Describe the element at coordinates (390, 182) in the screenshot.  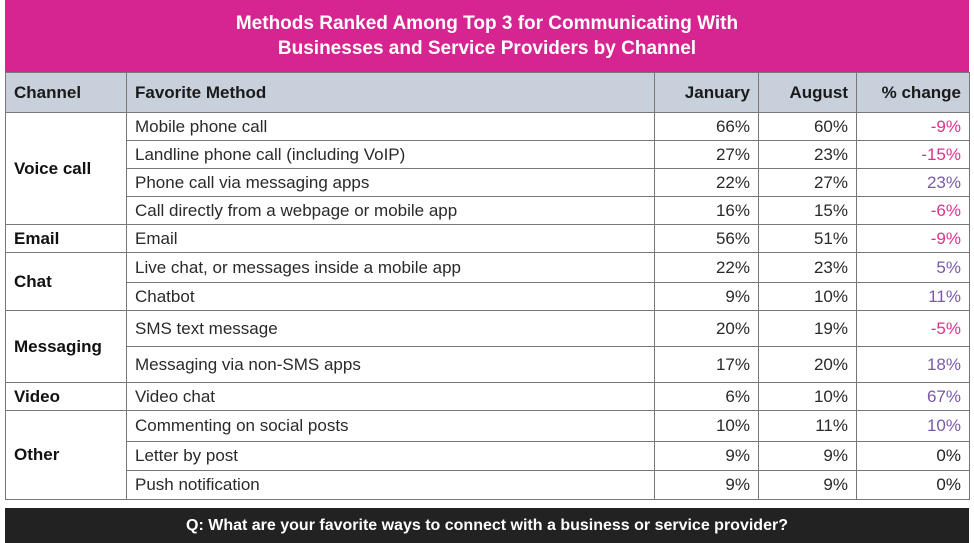
I see `method-cell: Phone call via messaging apps` at that location.